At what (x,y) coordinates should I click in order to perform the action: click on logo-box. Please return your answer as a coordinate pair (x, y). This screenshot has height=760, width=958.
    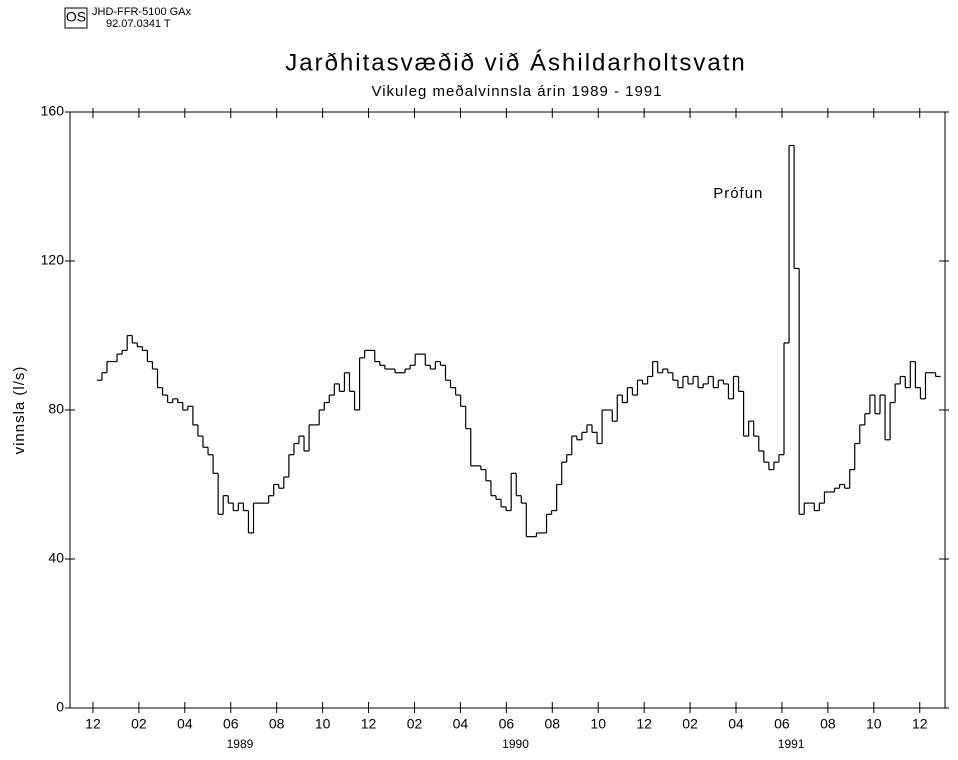
    Looking at the image, I should click on (76, 18).